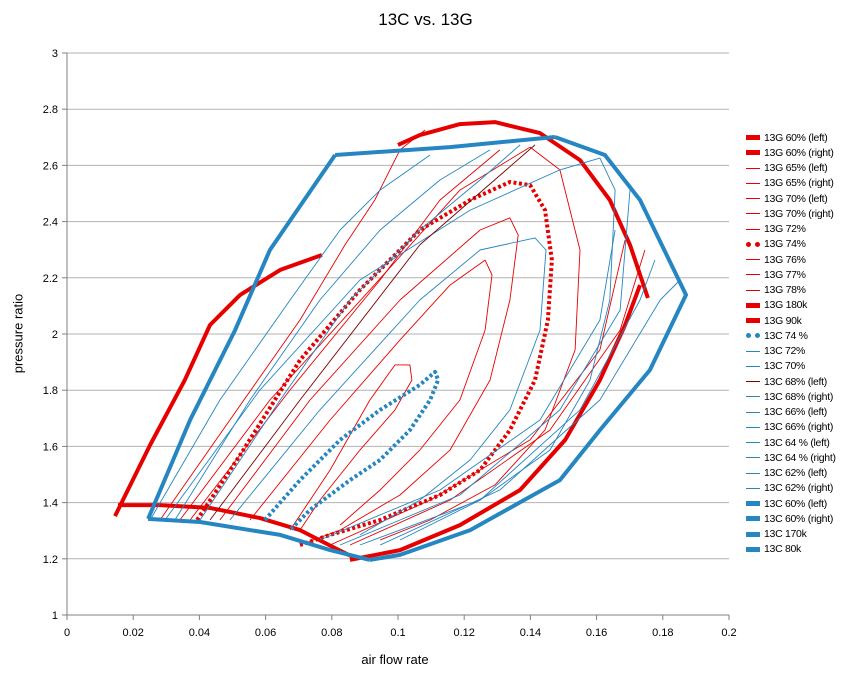 The image size is (851, 673). What do you see at coordinates (397, 633) in the screenshot?
I see `x-tick-label: 0.1` at bounding box center [397, 633].